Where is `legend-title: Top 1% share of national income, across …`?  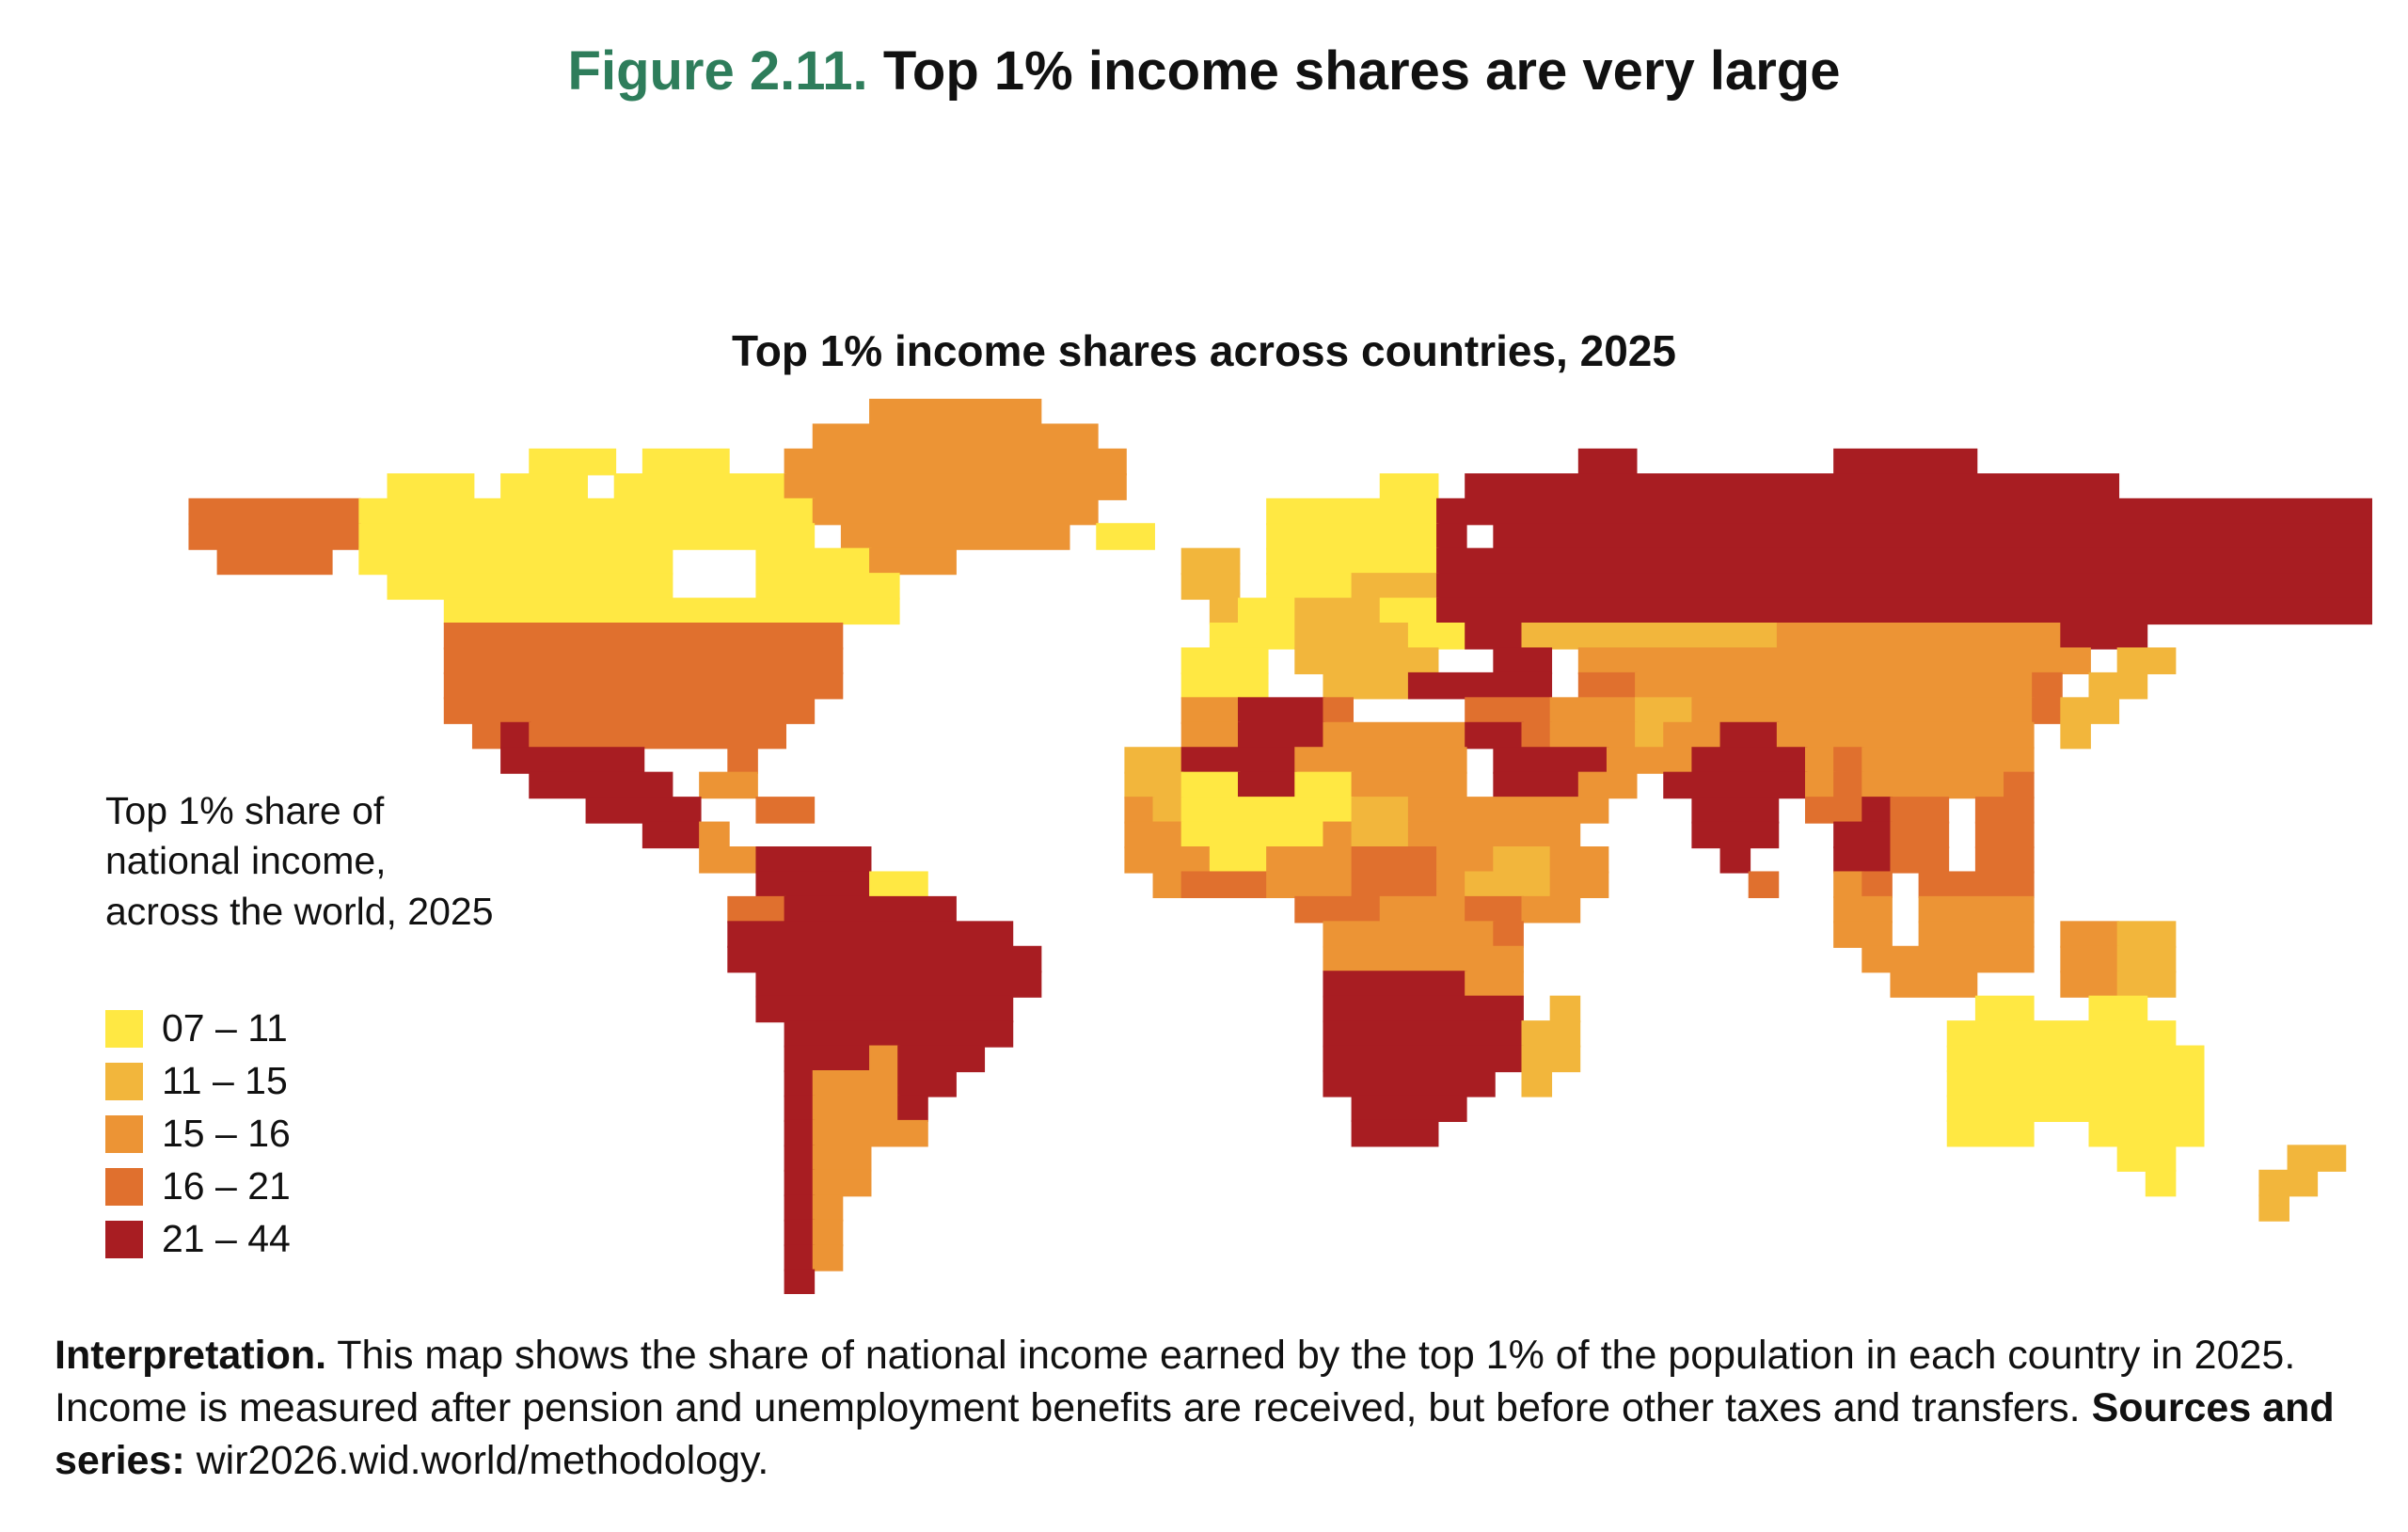 legend-title: Top 1% share of national income, across … is located at coordinates (300, 861).